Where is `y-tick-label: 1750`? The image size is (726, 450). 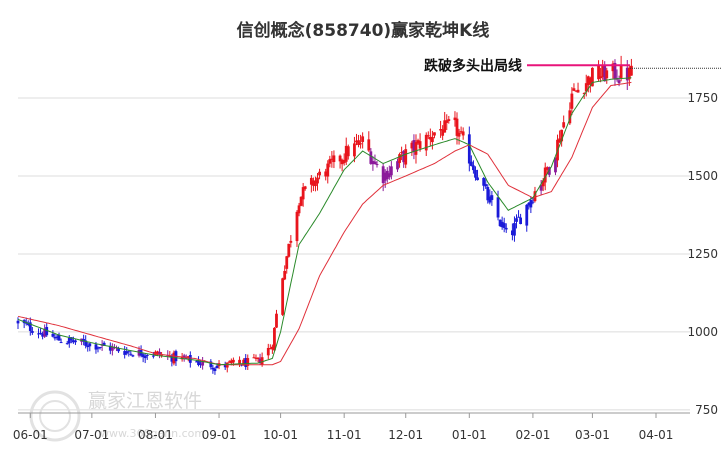 y-tick-label: 1750 is located at coordinates (702, 98).